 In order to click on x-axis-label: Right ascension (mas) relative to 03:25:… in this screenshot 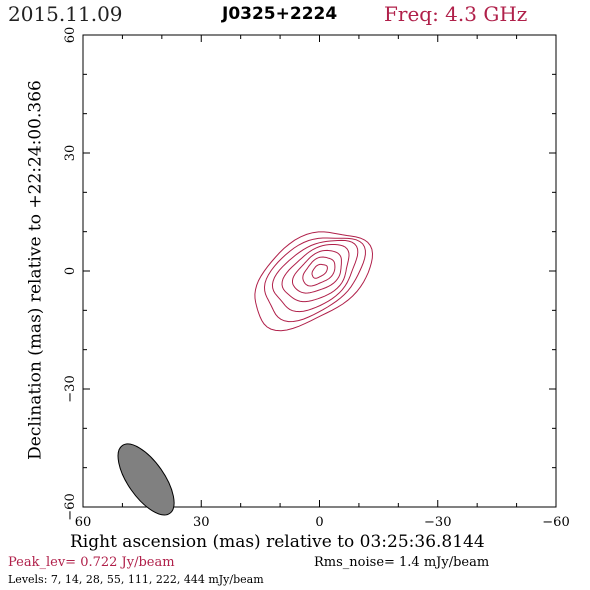, I will do `click(277, 542)`.